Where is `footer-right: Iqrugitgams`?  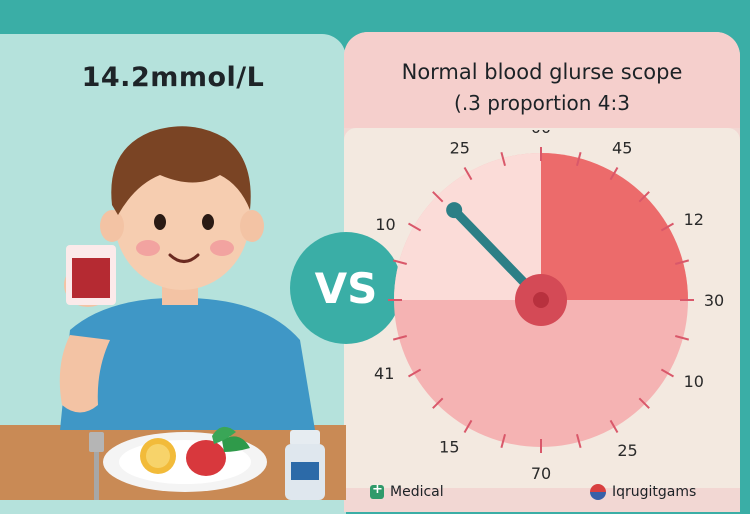
footer-right: Iqrugitgams is located at coordinates (643, 492).